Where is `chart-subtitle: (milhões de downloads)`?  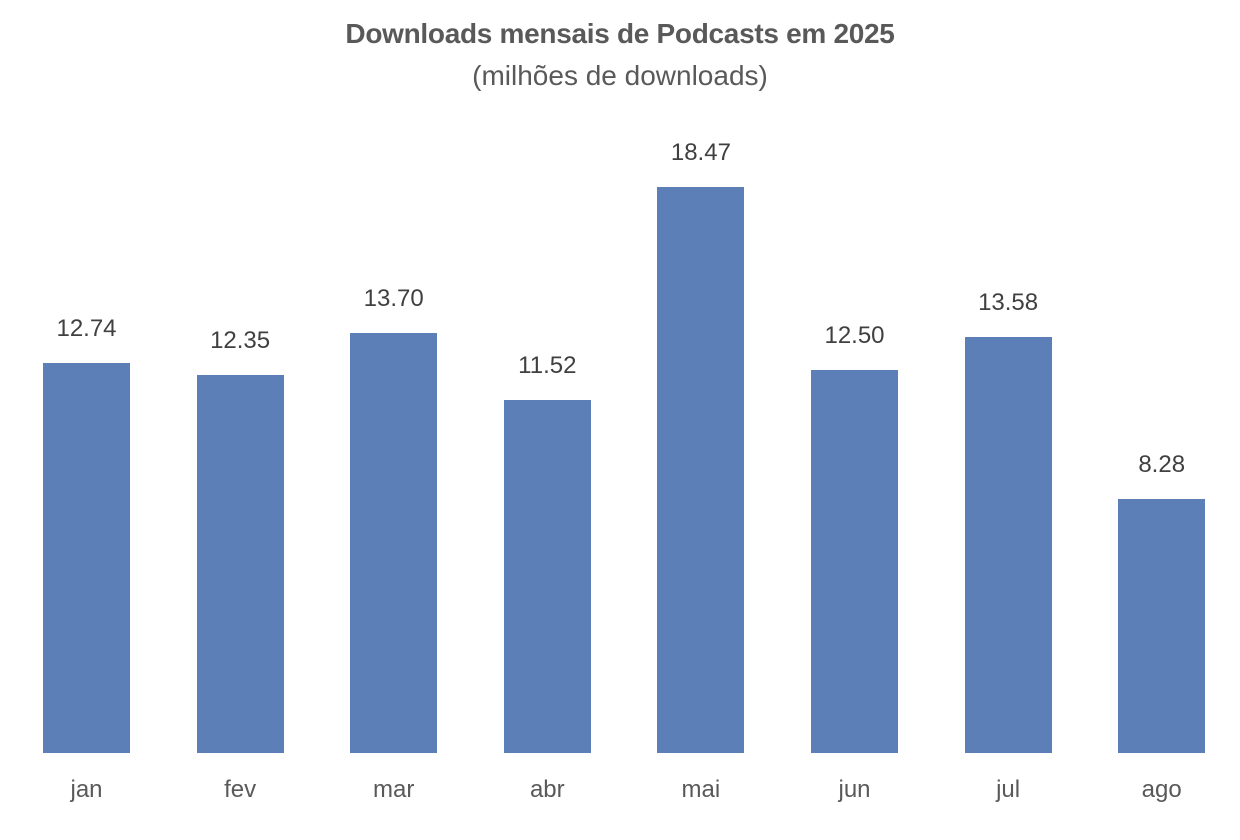 chart-subtitle: (milhões de downloads) is located at coordinates (620, 75).